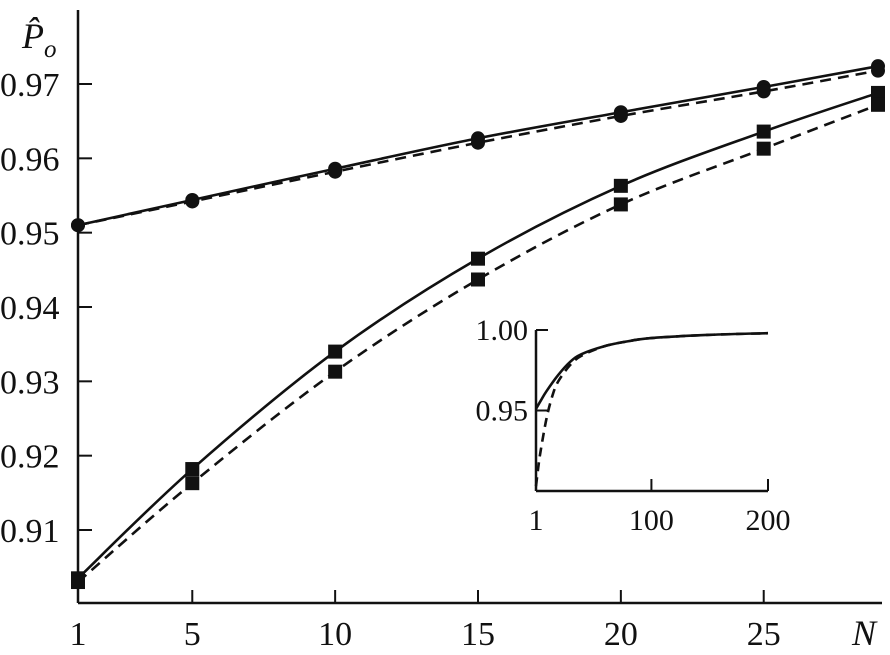 The height and width of the screenshot is (655, 890). What do you see at coordinates (30, 382) in the screenshot?
I see `y-tick-label: 0.93` at bounding box center [30, 382].